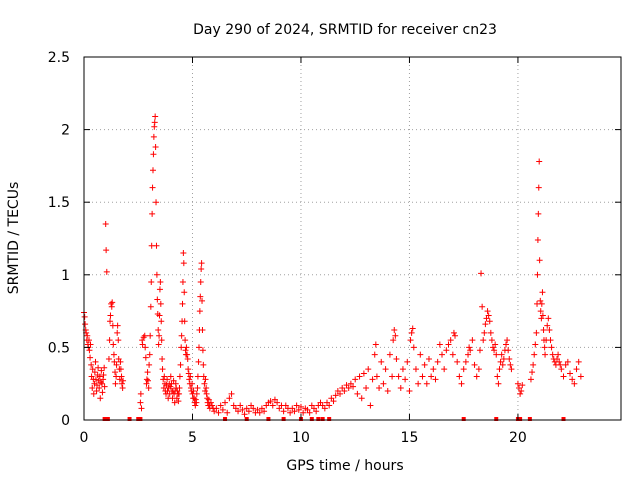 Image resolution: width=640 pixels, height=480 pixels. What do you see at coordinates (59, 348) in the screenshot?
I see `y-tick-label: 0.5` at bounding box center [59, 348].